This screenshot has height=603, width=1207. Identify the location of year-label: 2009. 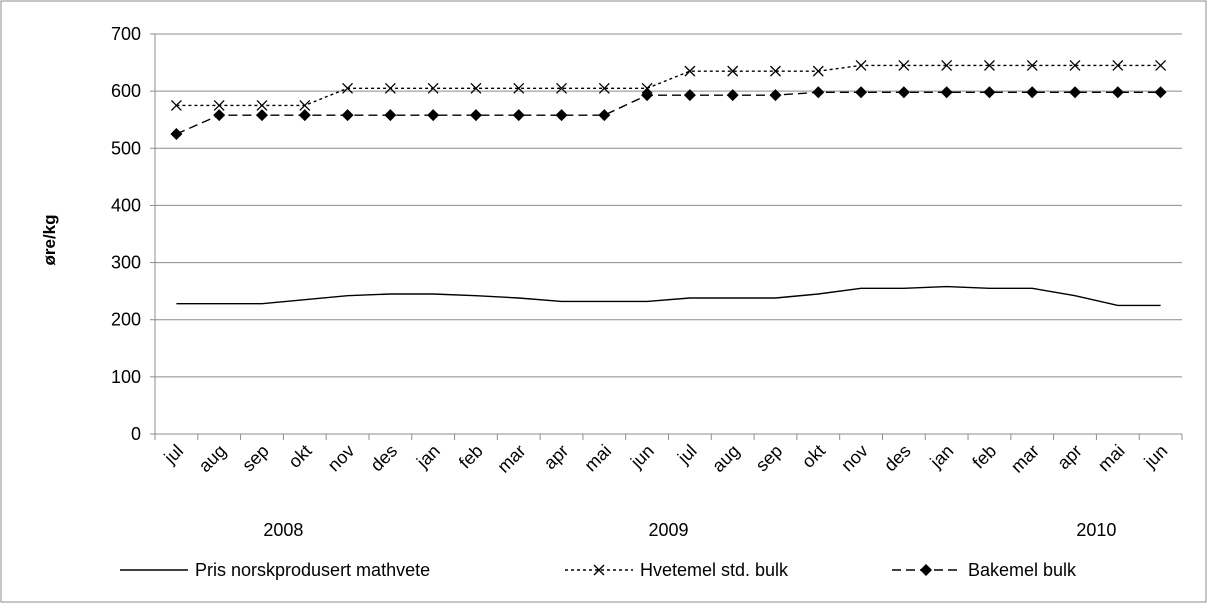
(668, 530).